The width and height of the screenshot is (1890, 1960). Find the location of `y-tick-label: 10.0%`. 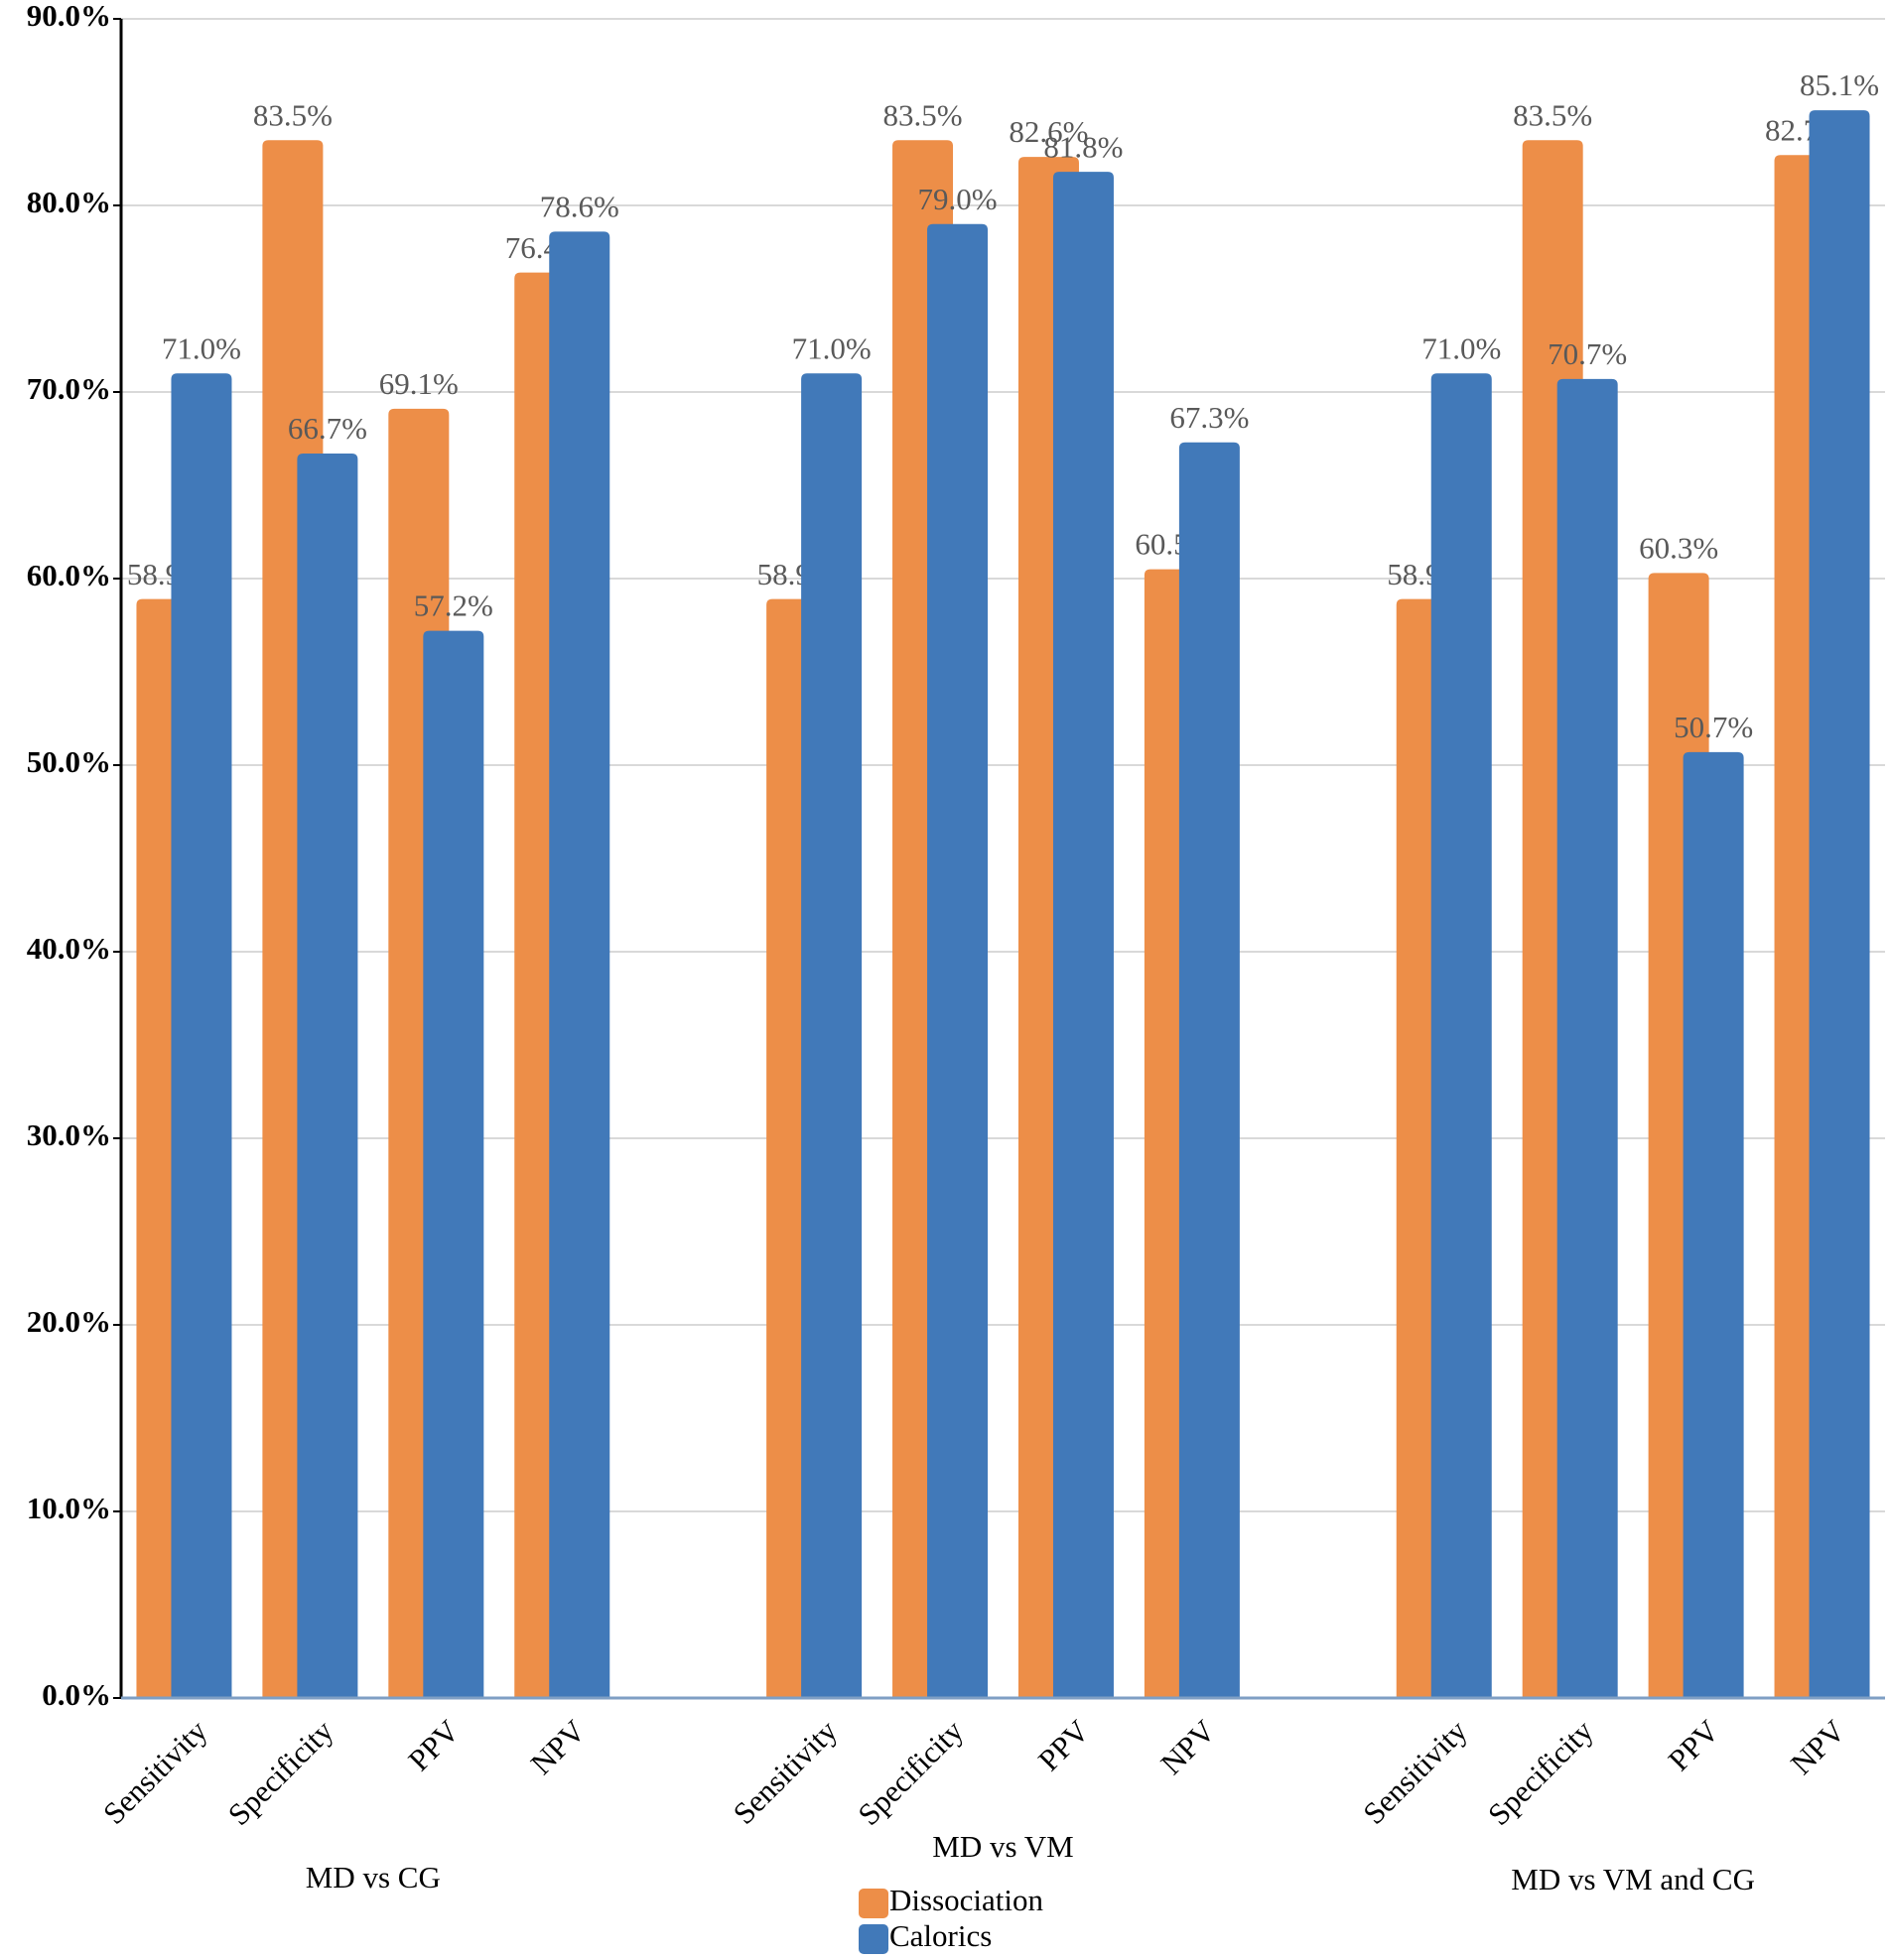

y-tick-label: 10.0% is located at coordinates (69, 1508).